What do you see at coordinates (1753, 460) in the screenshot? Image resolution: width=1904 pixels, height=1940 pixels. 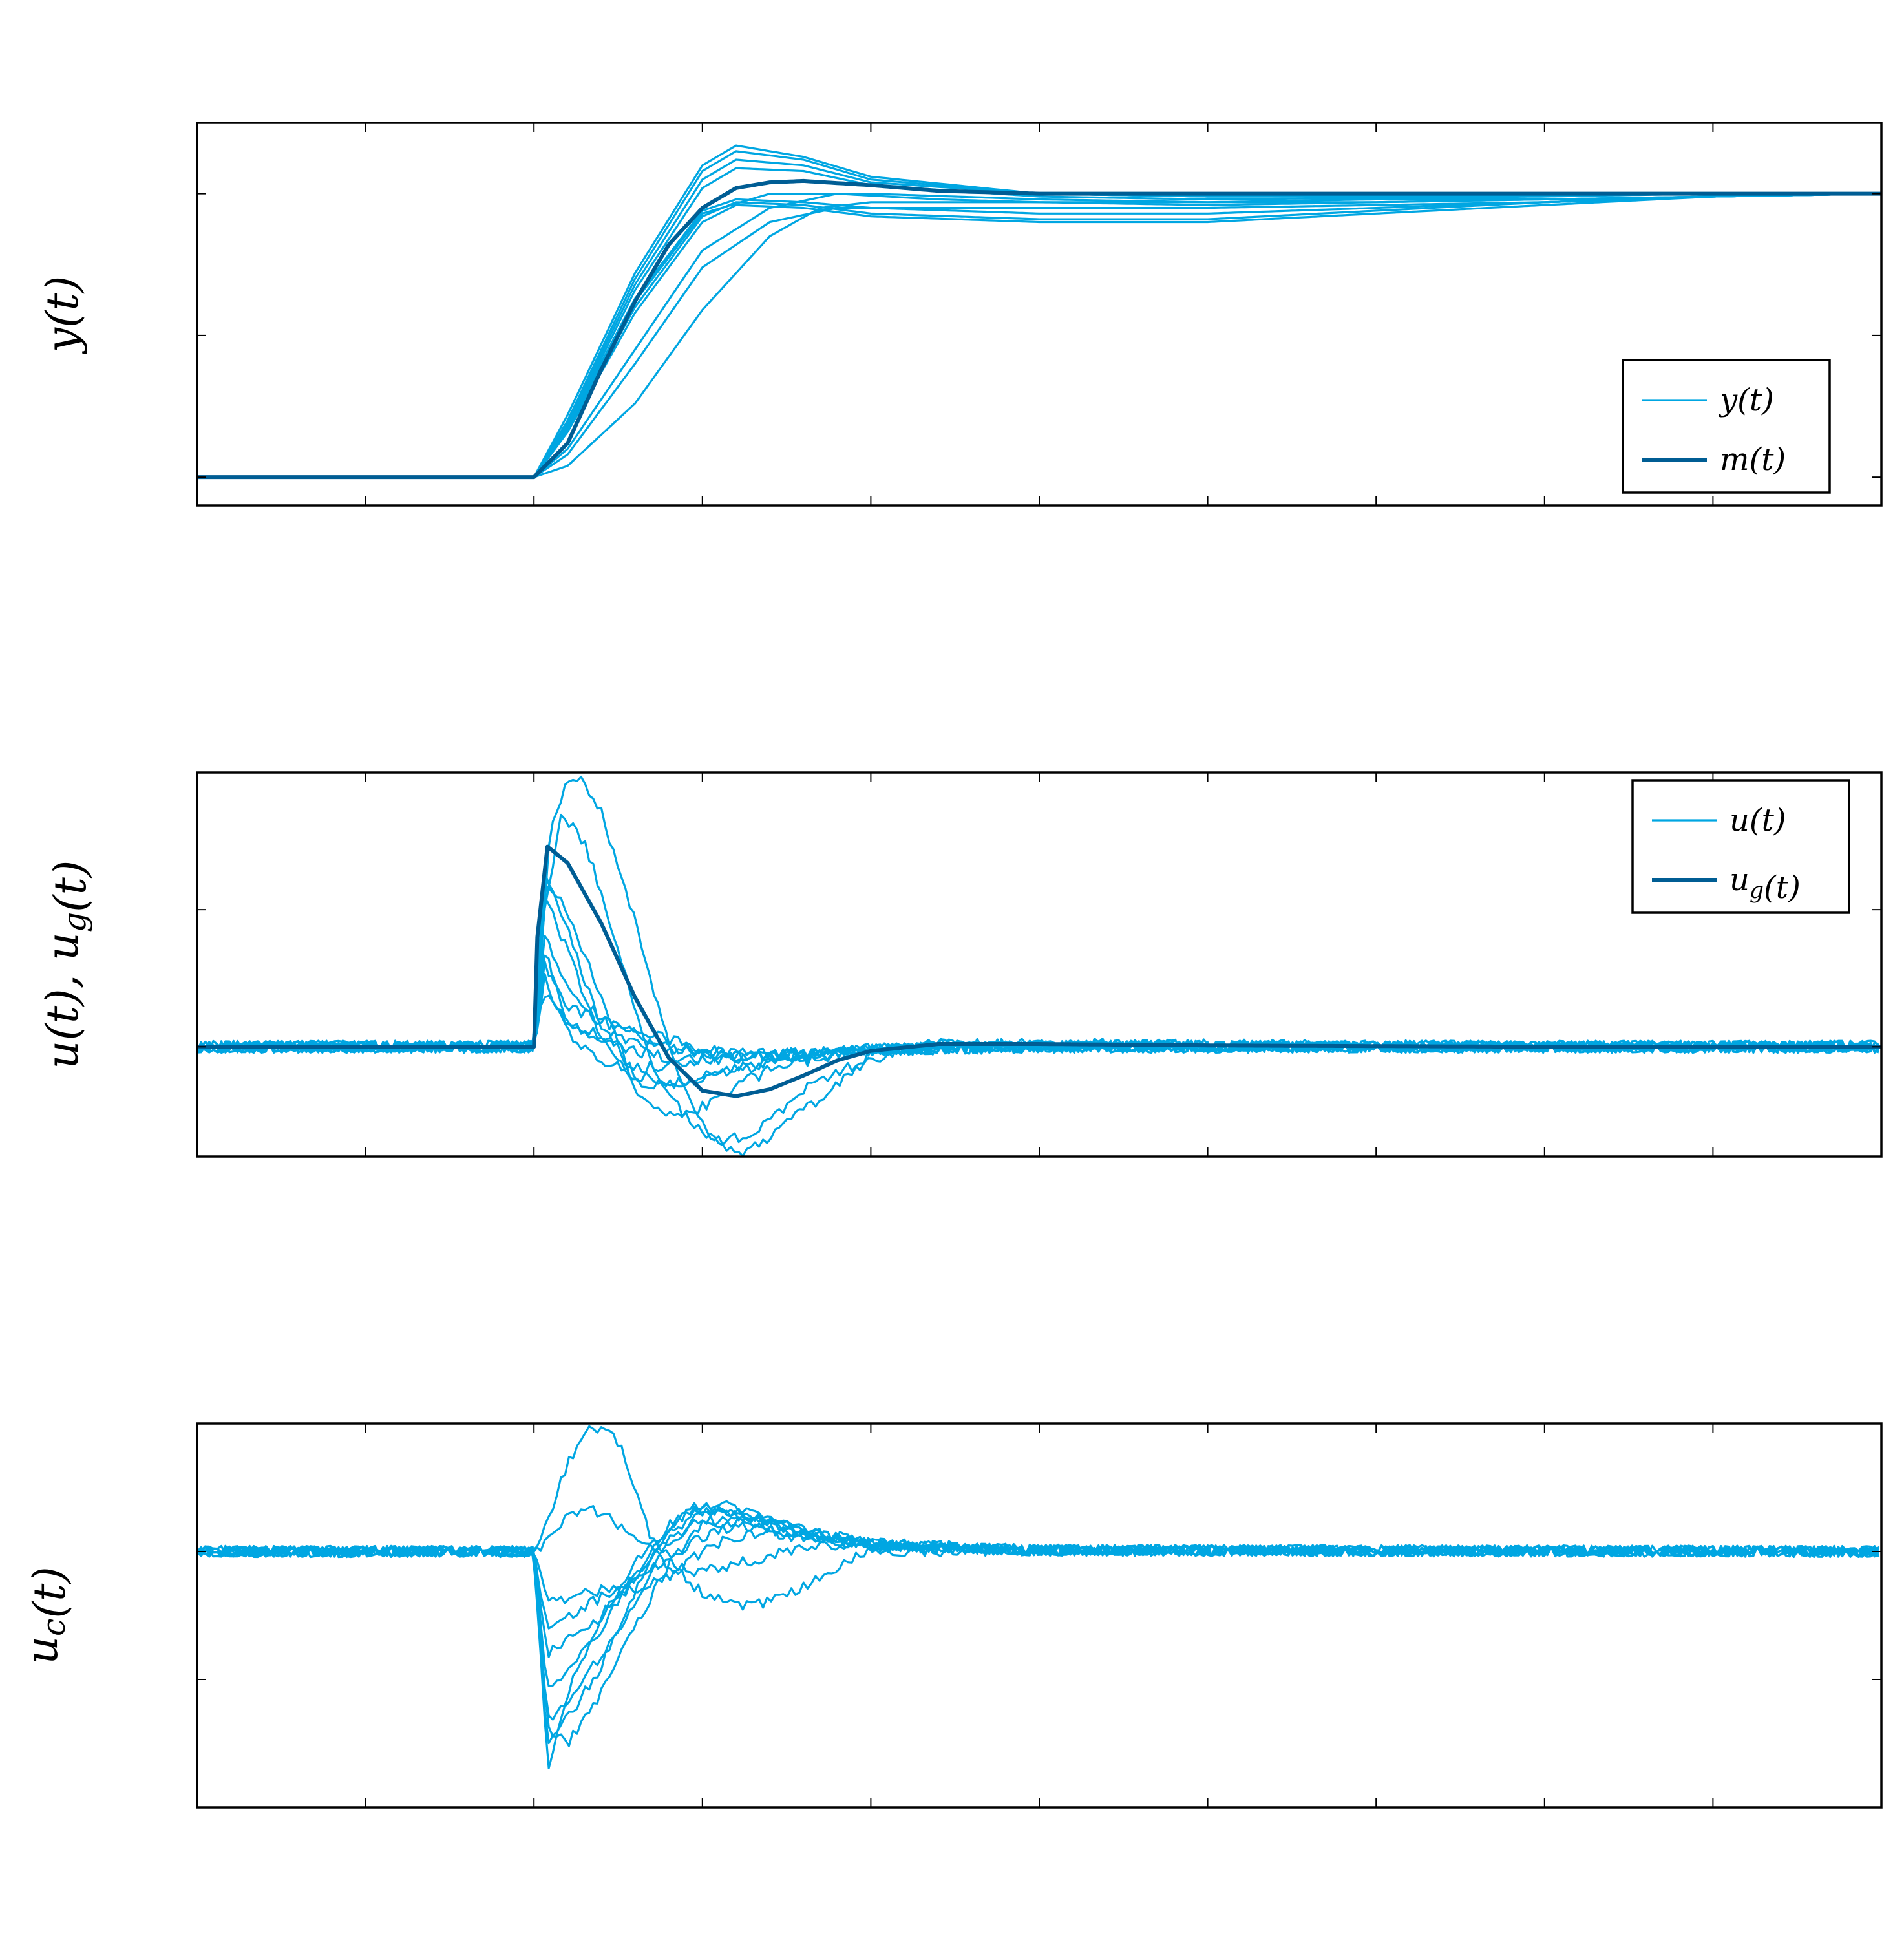 I see `legend-label: m(t)` at bounding box center [1753, 460].